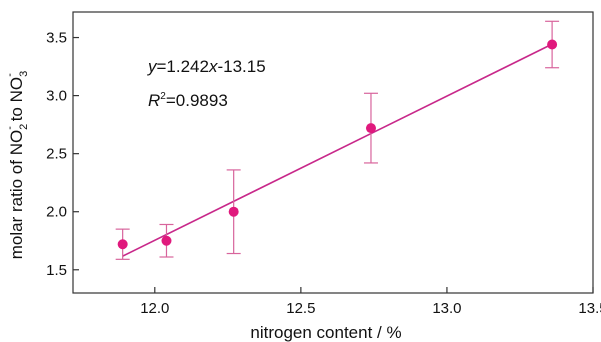 Image resolution: width=601 pixels, height=342 pixels. Describe the element at coordinates (300, 308) in the screenshot. I see `x-tick-label: 12.5` at that location.